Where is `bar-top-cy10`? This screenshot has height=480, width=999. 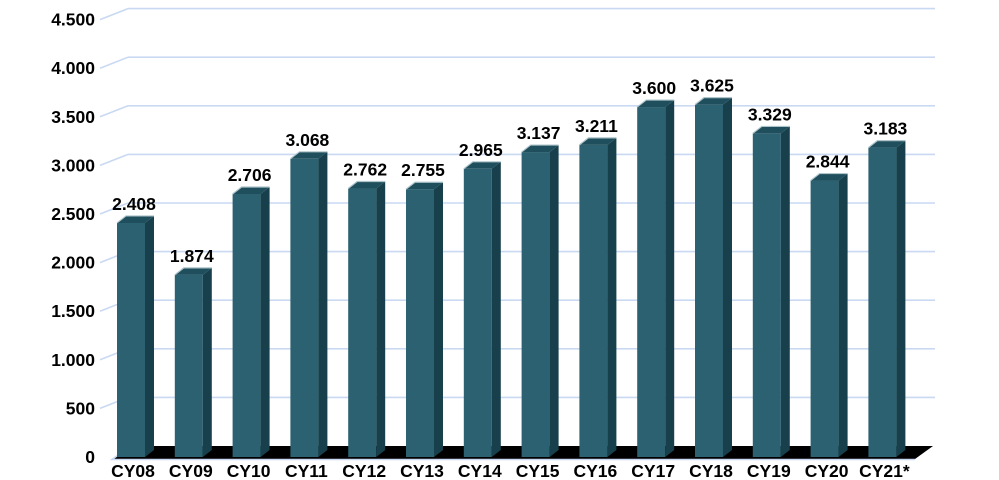
bar-top-cy10 is located at coordinates (251, 190).